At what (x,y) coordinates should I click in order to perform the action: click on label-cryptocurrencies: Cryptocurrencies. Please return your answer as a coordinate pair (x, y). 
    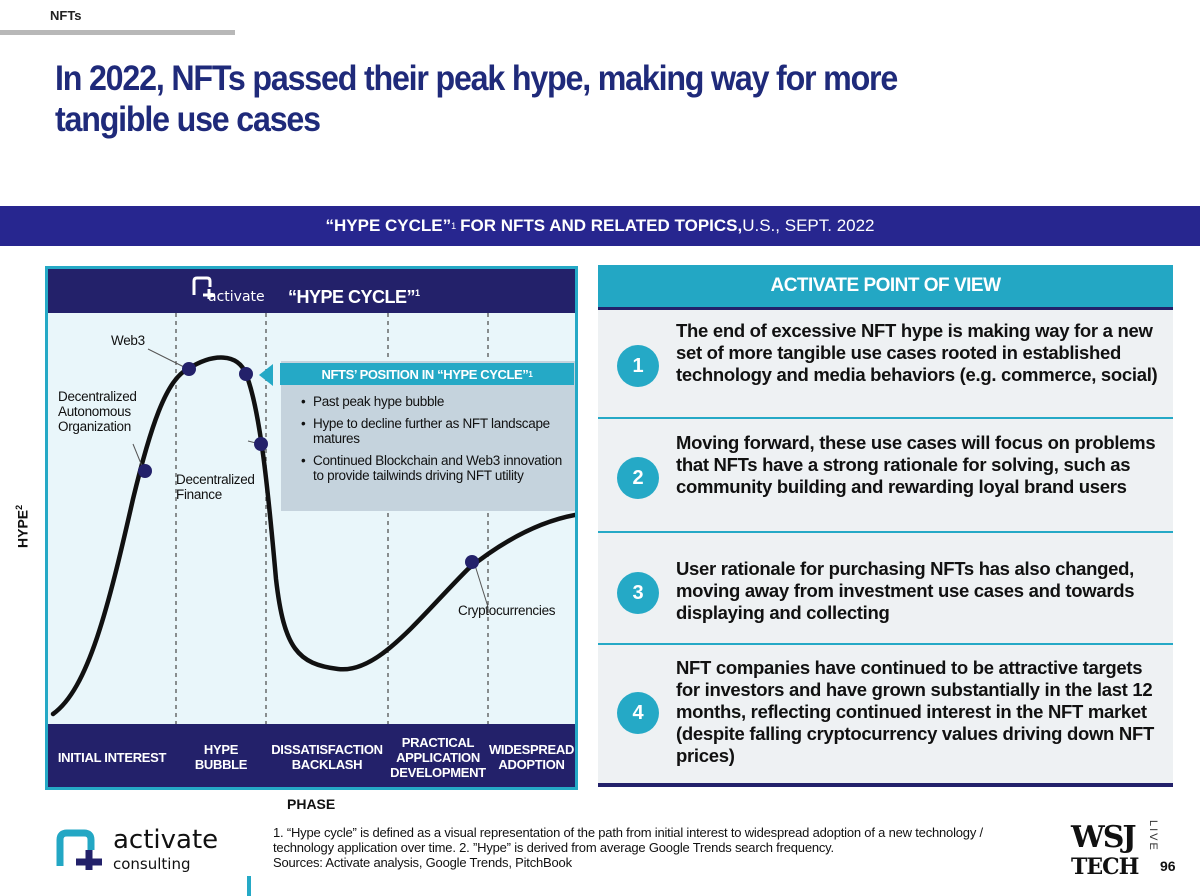
    Looking at the image, I should click on (507, 610).